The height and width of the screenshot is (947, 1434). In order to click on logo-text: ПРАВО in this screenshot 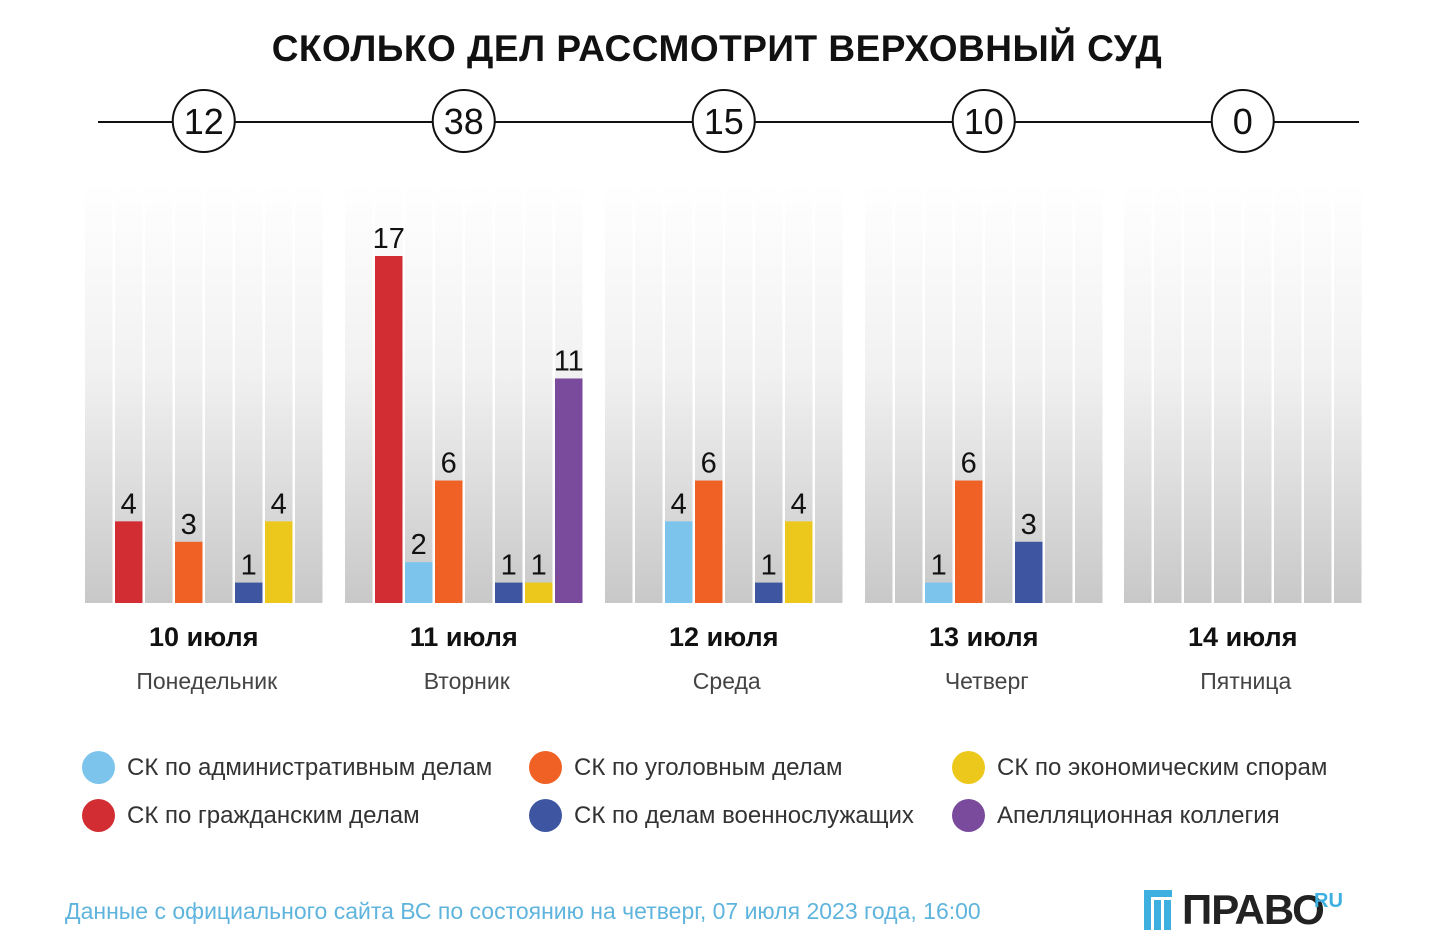, I will do `click(1253, 909)`.